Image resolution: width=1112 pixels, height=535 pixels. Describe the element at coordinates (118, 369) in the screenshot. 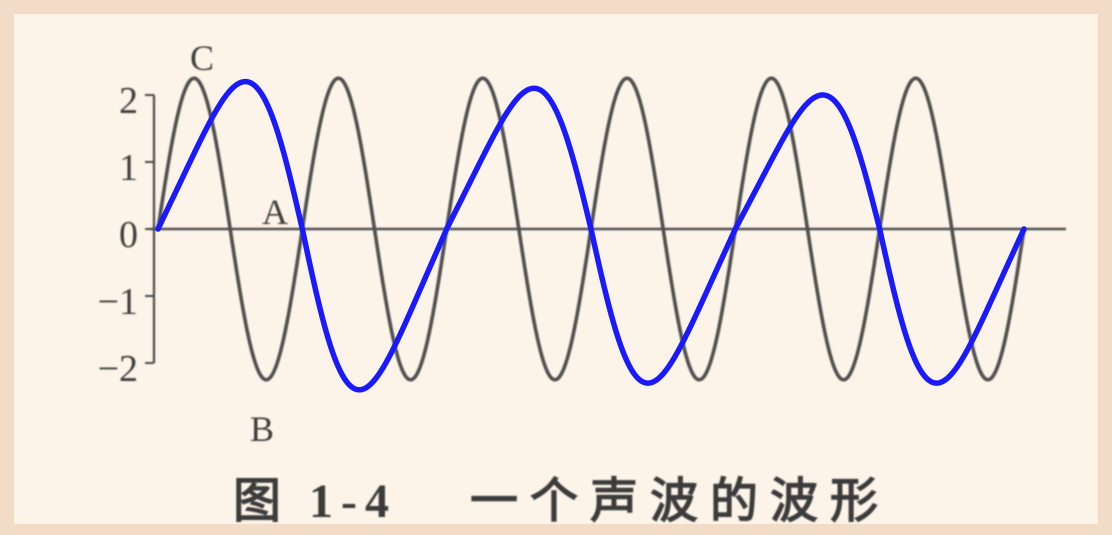

I see `y-tick-label: −2` at that location.